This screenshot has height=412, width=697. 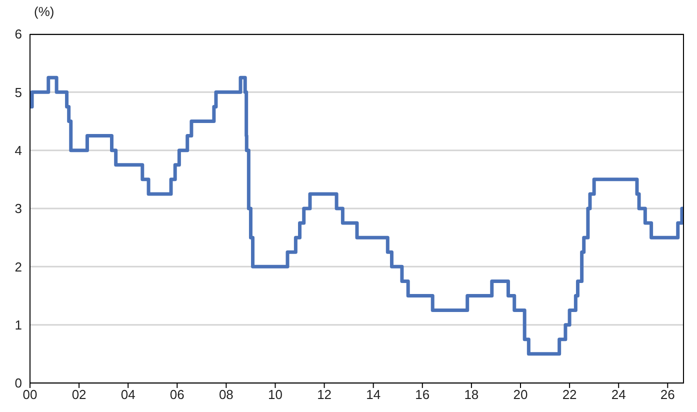 I want to click on y-tick-label: 1, so click(x=18, y=324).